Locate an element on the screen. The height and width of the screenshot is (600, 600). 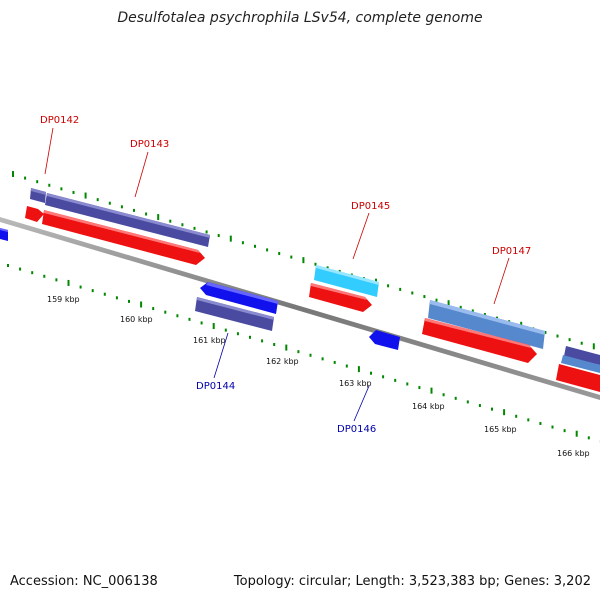
gene-feature-dp0147-top is located at coordinates (487, 317).